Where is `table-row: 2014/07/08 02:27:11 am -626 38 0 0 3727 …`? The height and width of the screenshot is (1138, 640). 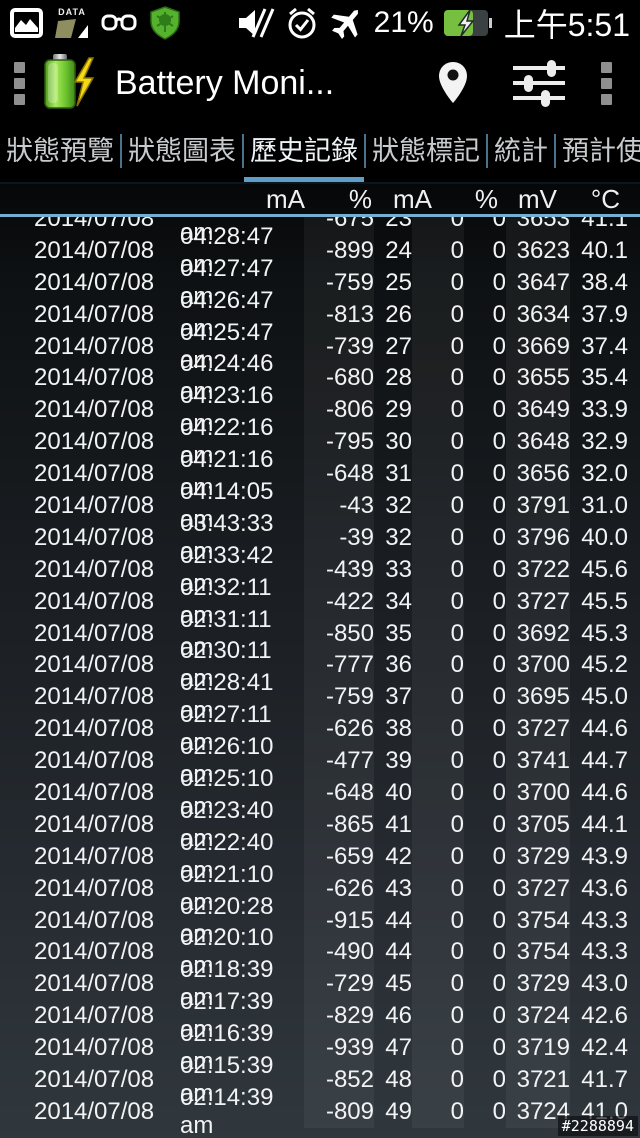
table-row: 2014/07/08 02:27:11 am -626 38 0 0 3727 … is located at coordinates (320, 728).